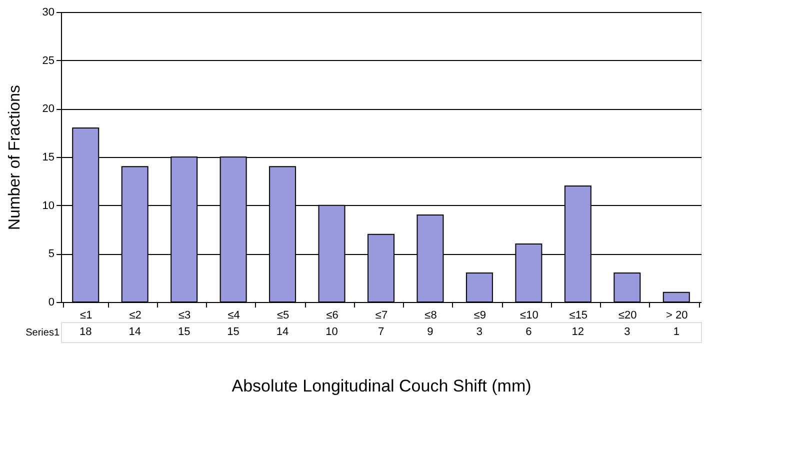  Describe the element at coordinates (430, 316) in the screenshot. I see `x-tick-label: ≤8` at that location.